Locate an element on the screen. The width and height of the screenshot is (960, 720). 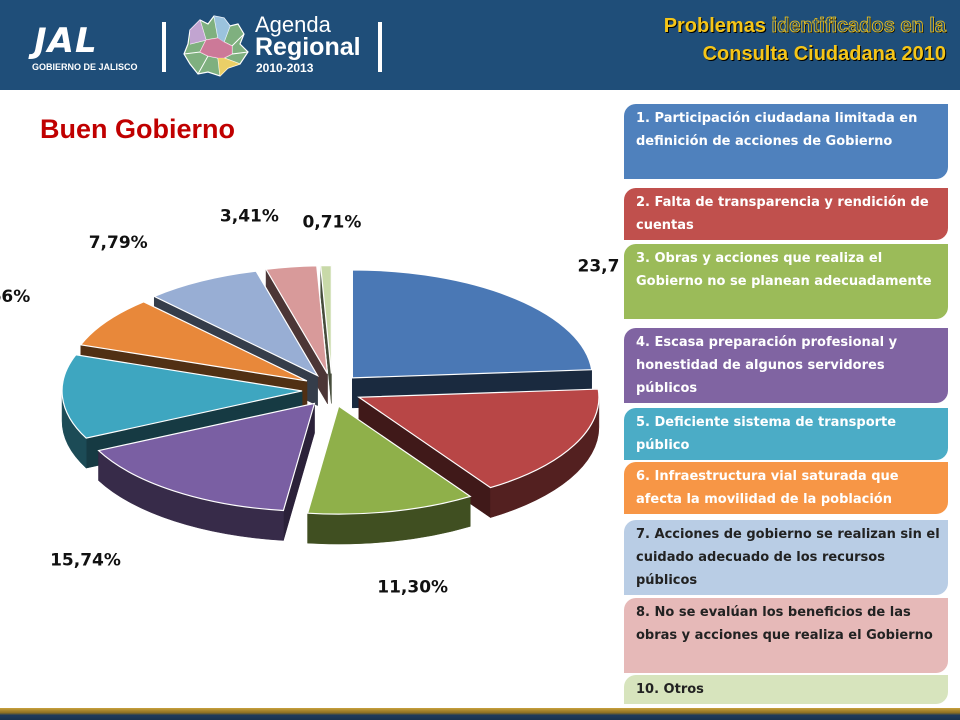
agenda-title-line2: Regional is located at coordinates (308, 47).